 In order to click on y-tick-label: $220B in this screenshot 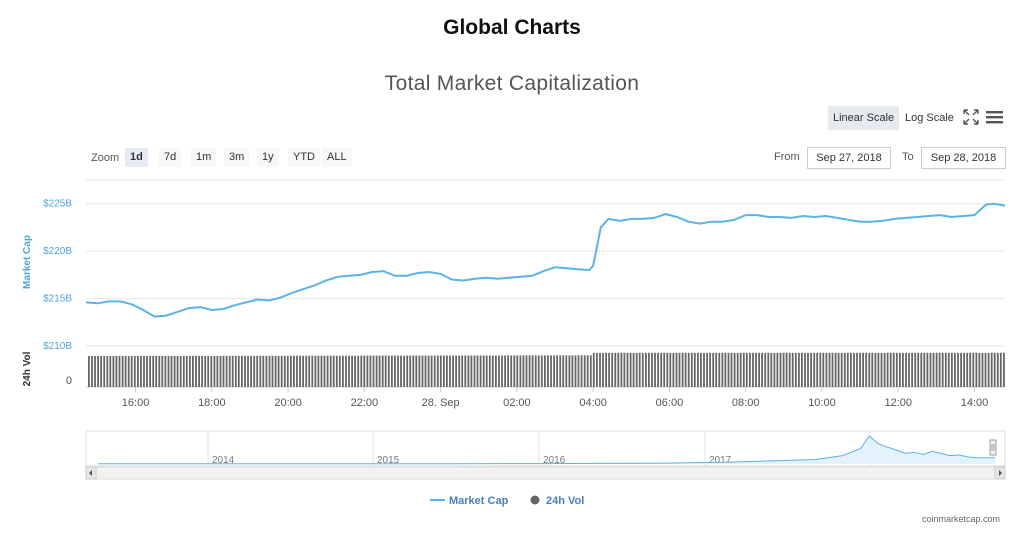, I will do `click(57, 251)`.